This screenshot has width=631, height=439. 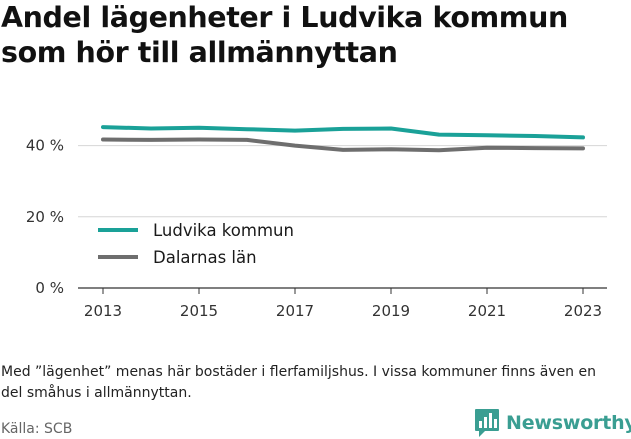 What do you see at coordinates (37, 429) in the screenshot?
I see `source-label: Källa: SCB` at bounding box center [37, 429].